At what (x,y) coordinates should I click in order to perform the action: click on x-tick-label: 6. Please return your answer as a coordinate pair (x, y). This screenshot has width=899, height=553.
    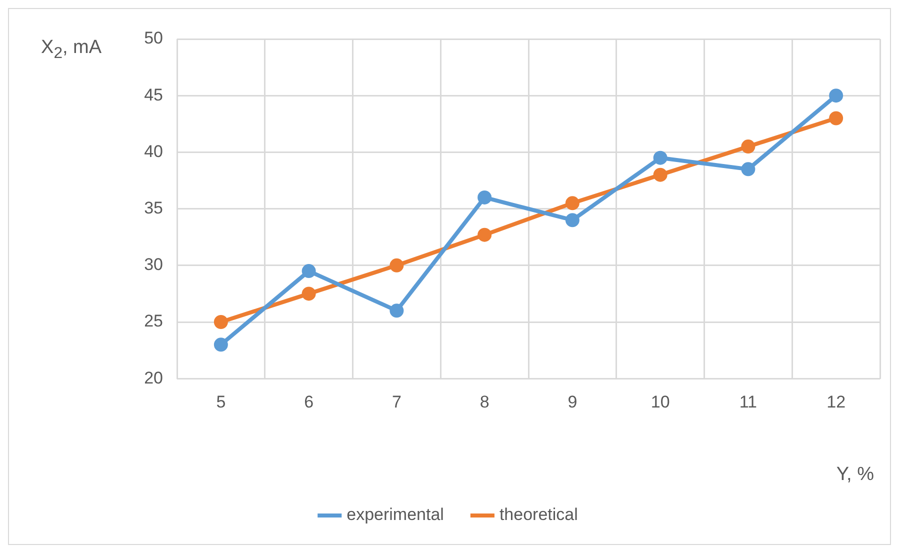
    Looking at the image, I should click on (309, 402).